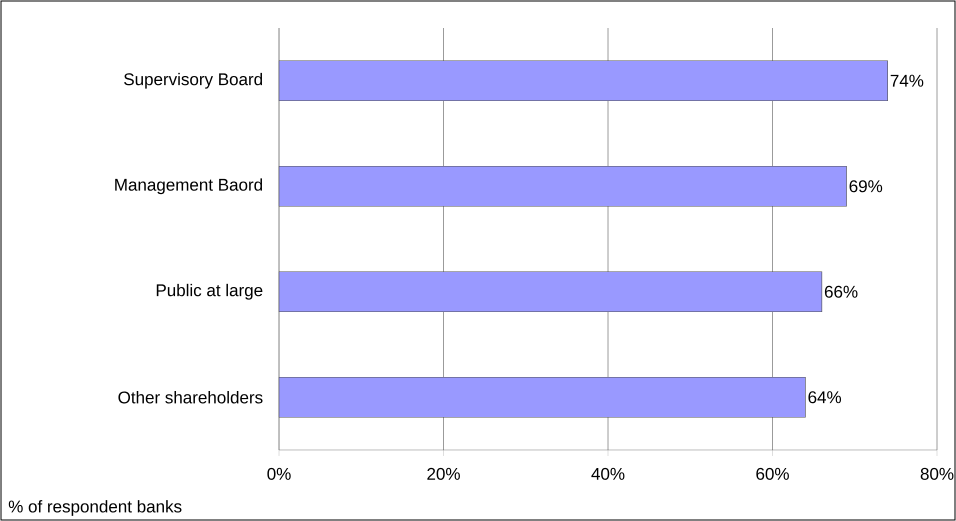 Image resolution: width=956 pixels, height=521 pixels. What do you see at coordinates (907, 80) in the screenshot?
I see `data-label: 74%` at bounding box center [907, 80].